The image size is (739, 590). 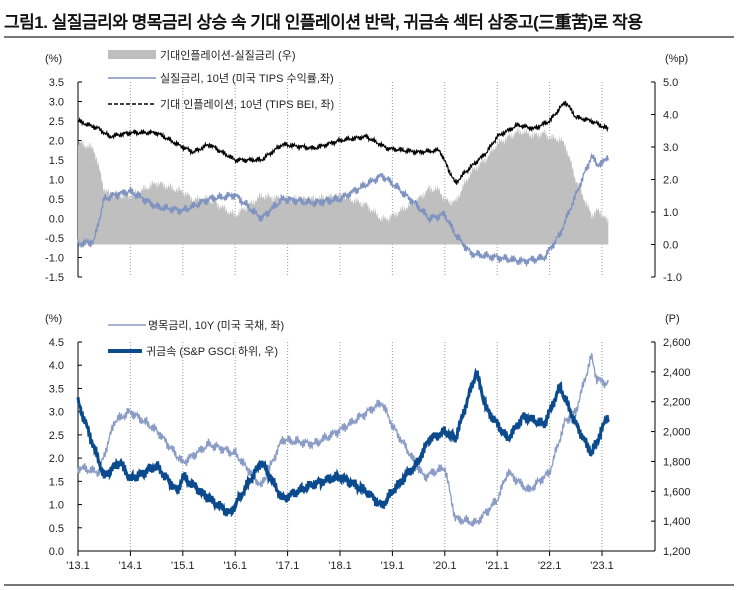 I want to click on left-tick-label: 4.0, so click(x=56, y=366).